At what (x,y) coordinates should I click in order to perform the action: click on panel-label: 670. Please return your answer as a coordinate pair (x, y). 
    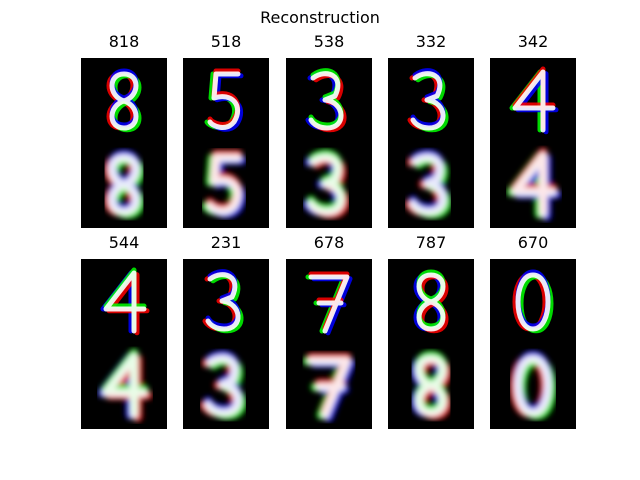
    Looking at the image, I should click on (533, 242).